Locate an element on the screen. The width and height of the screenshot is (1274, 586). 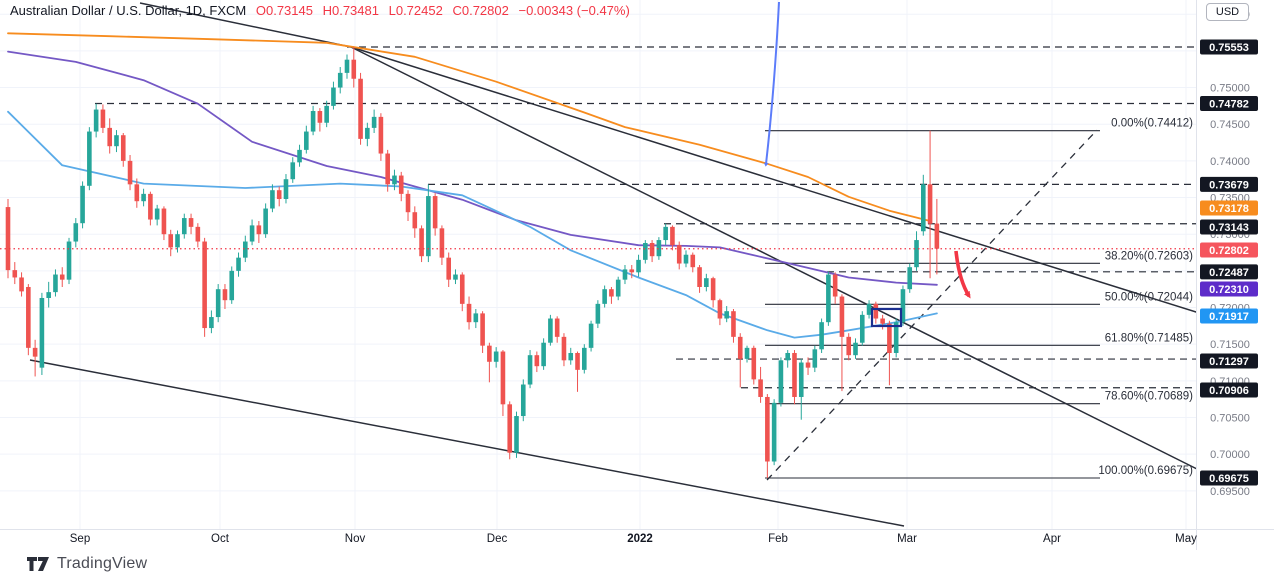
price-tick-label: 0.69500 is located at coordinates (1230, 492).